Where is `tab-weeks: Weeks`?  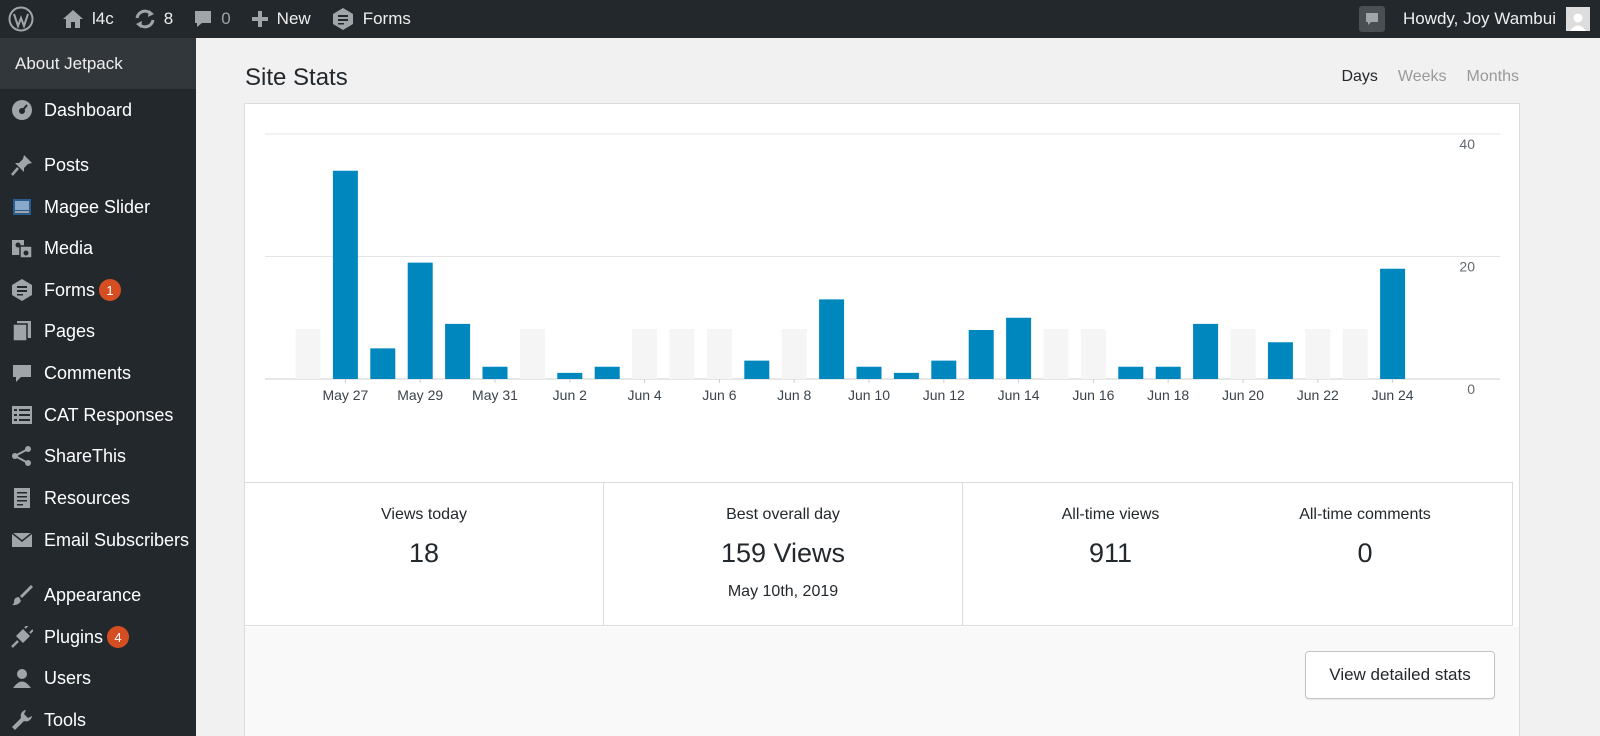 tab-weeks: Weeks is located at coordinates (1422, 76).